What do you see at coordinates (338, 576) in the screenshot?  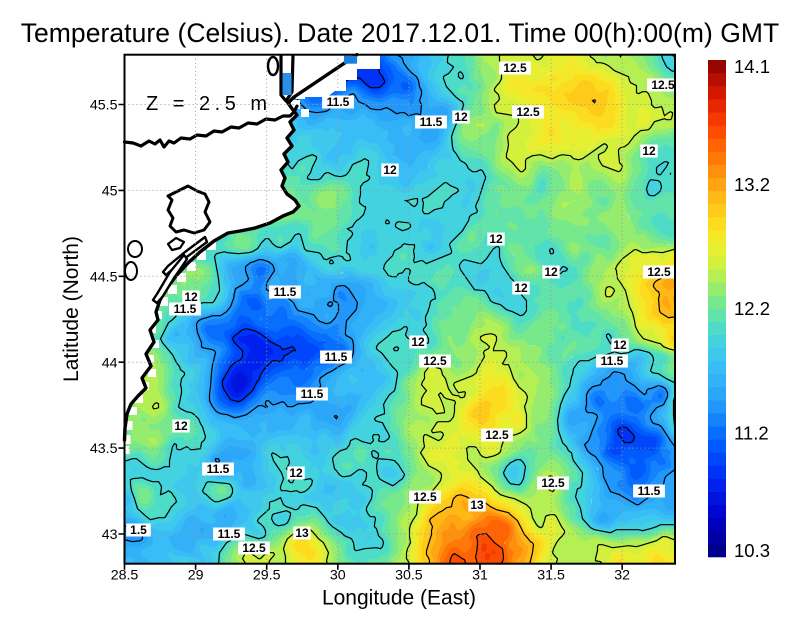 I see `svg-text: 30` at bounding box center [338, 576].